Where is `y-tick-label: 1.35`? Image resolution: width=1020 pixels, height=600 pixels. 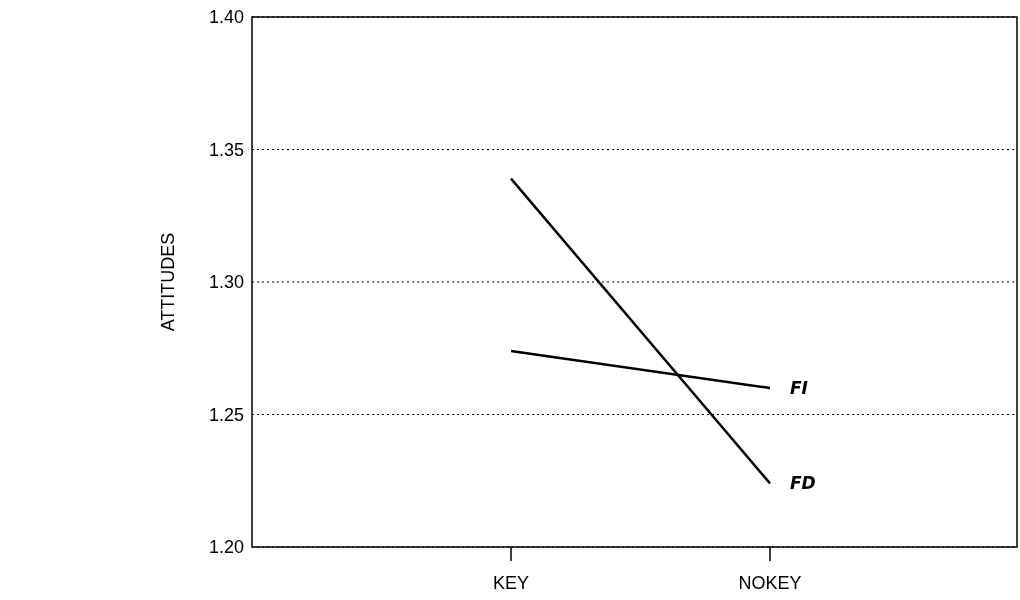 y-tick-label: 1.35 is located at coordinates (226, 149).